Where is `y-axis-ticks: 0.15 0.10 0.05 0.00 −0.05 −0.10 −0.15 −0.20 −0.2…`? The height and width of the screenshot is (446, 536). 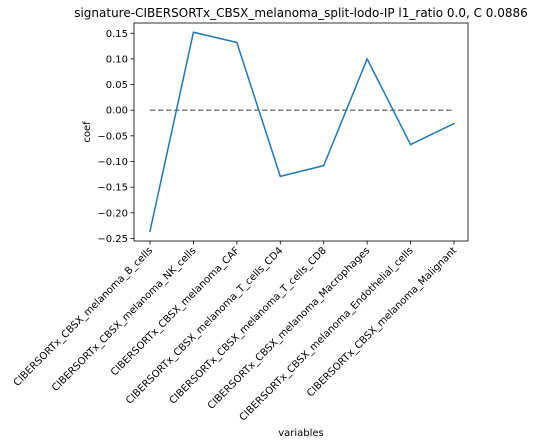 y-axis-ticks: 0.15 0.10 0.05 0.00 −0.05 −0.10 −0.15 −0.20 −0.2… is located at coordinates (115, 137).